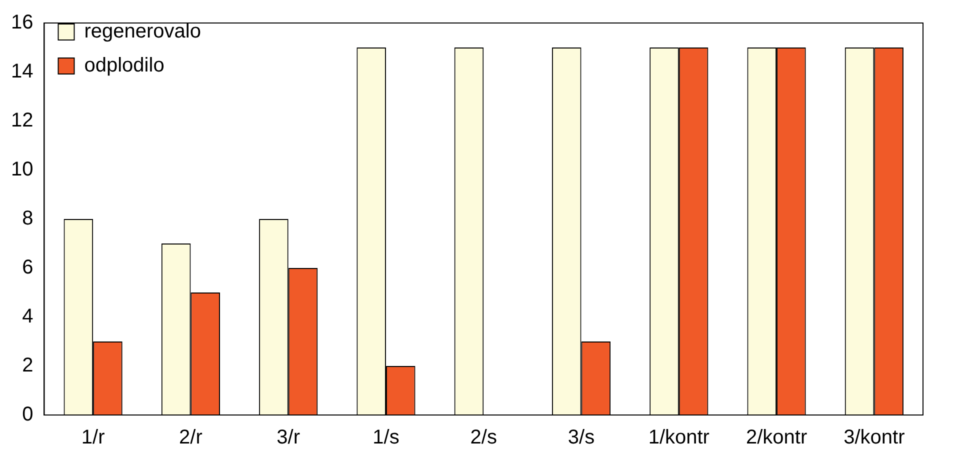  What do you see at coordinates (386, 437) in the screenshot?
I see `x-tick-label: 1/s` at bounding box center [386, 437].